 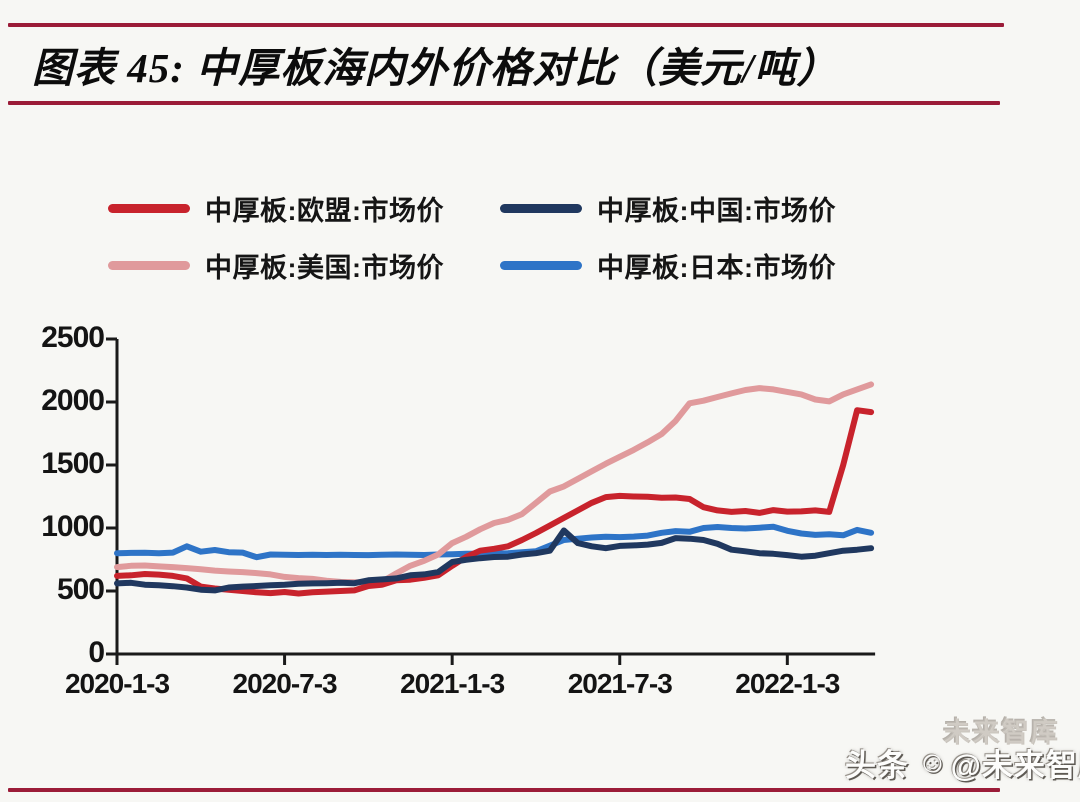 I want to click on legend-row: 中厚板:美国:市场价 中厚板:日本:市场价, so click(x=503, y=265).